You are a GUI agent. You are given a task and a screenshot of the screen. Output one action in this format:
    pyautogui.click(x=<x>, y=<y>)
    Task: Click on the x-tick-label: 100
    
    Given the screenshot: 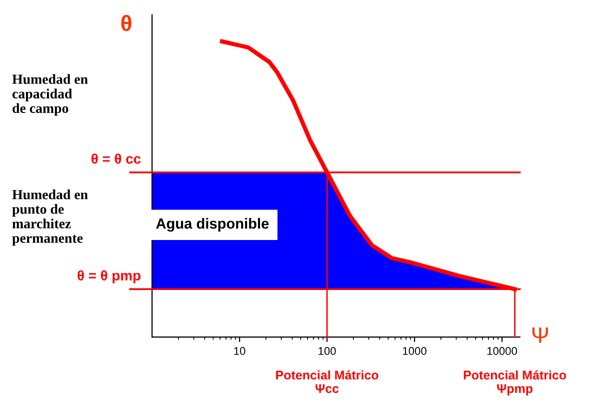 What is the action you would take?
    pyautogui.click(x=327, y=351)
    